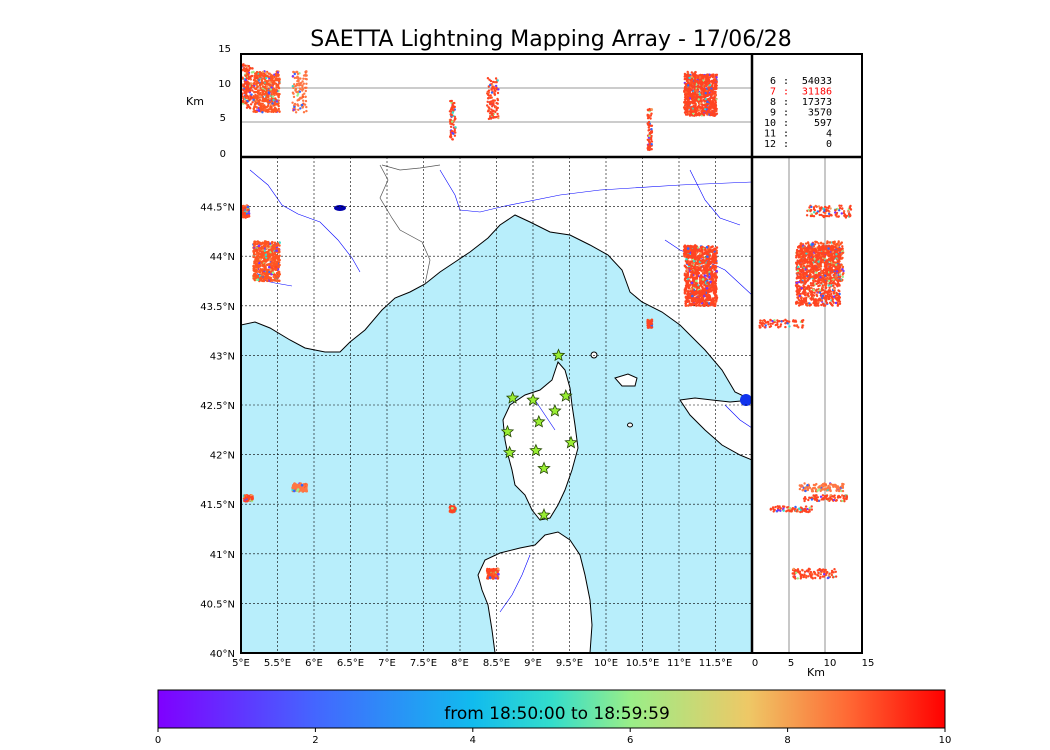 The image size is (1050, 750). What do you see at coordinates (423, 663) in the screenshot?
I see `lon-tick-label: 7.5°E` at bounding box center [423, 663].